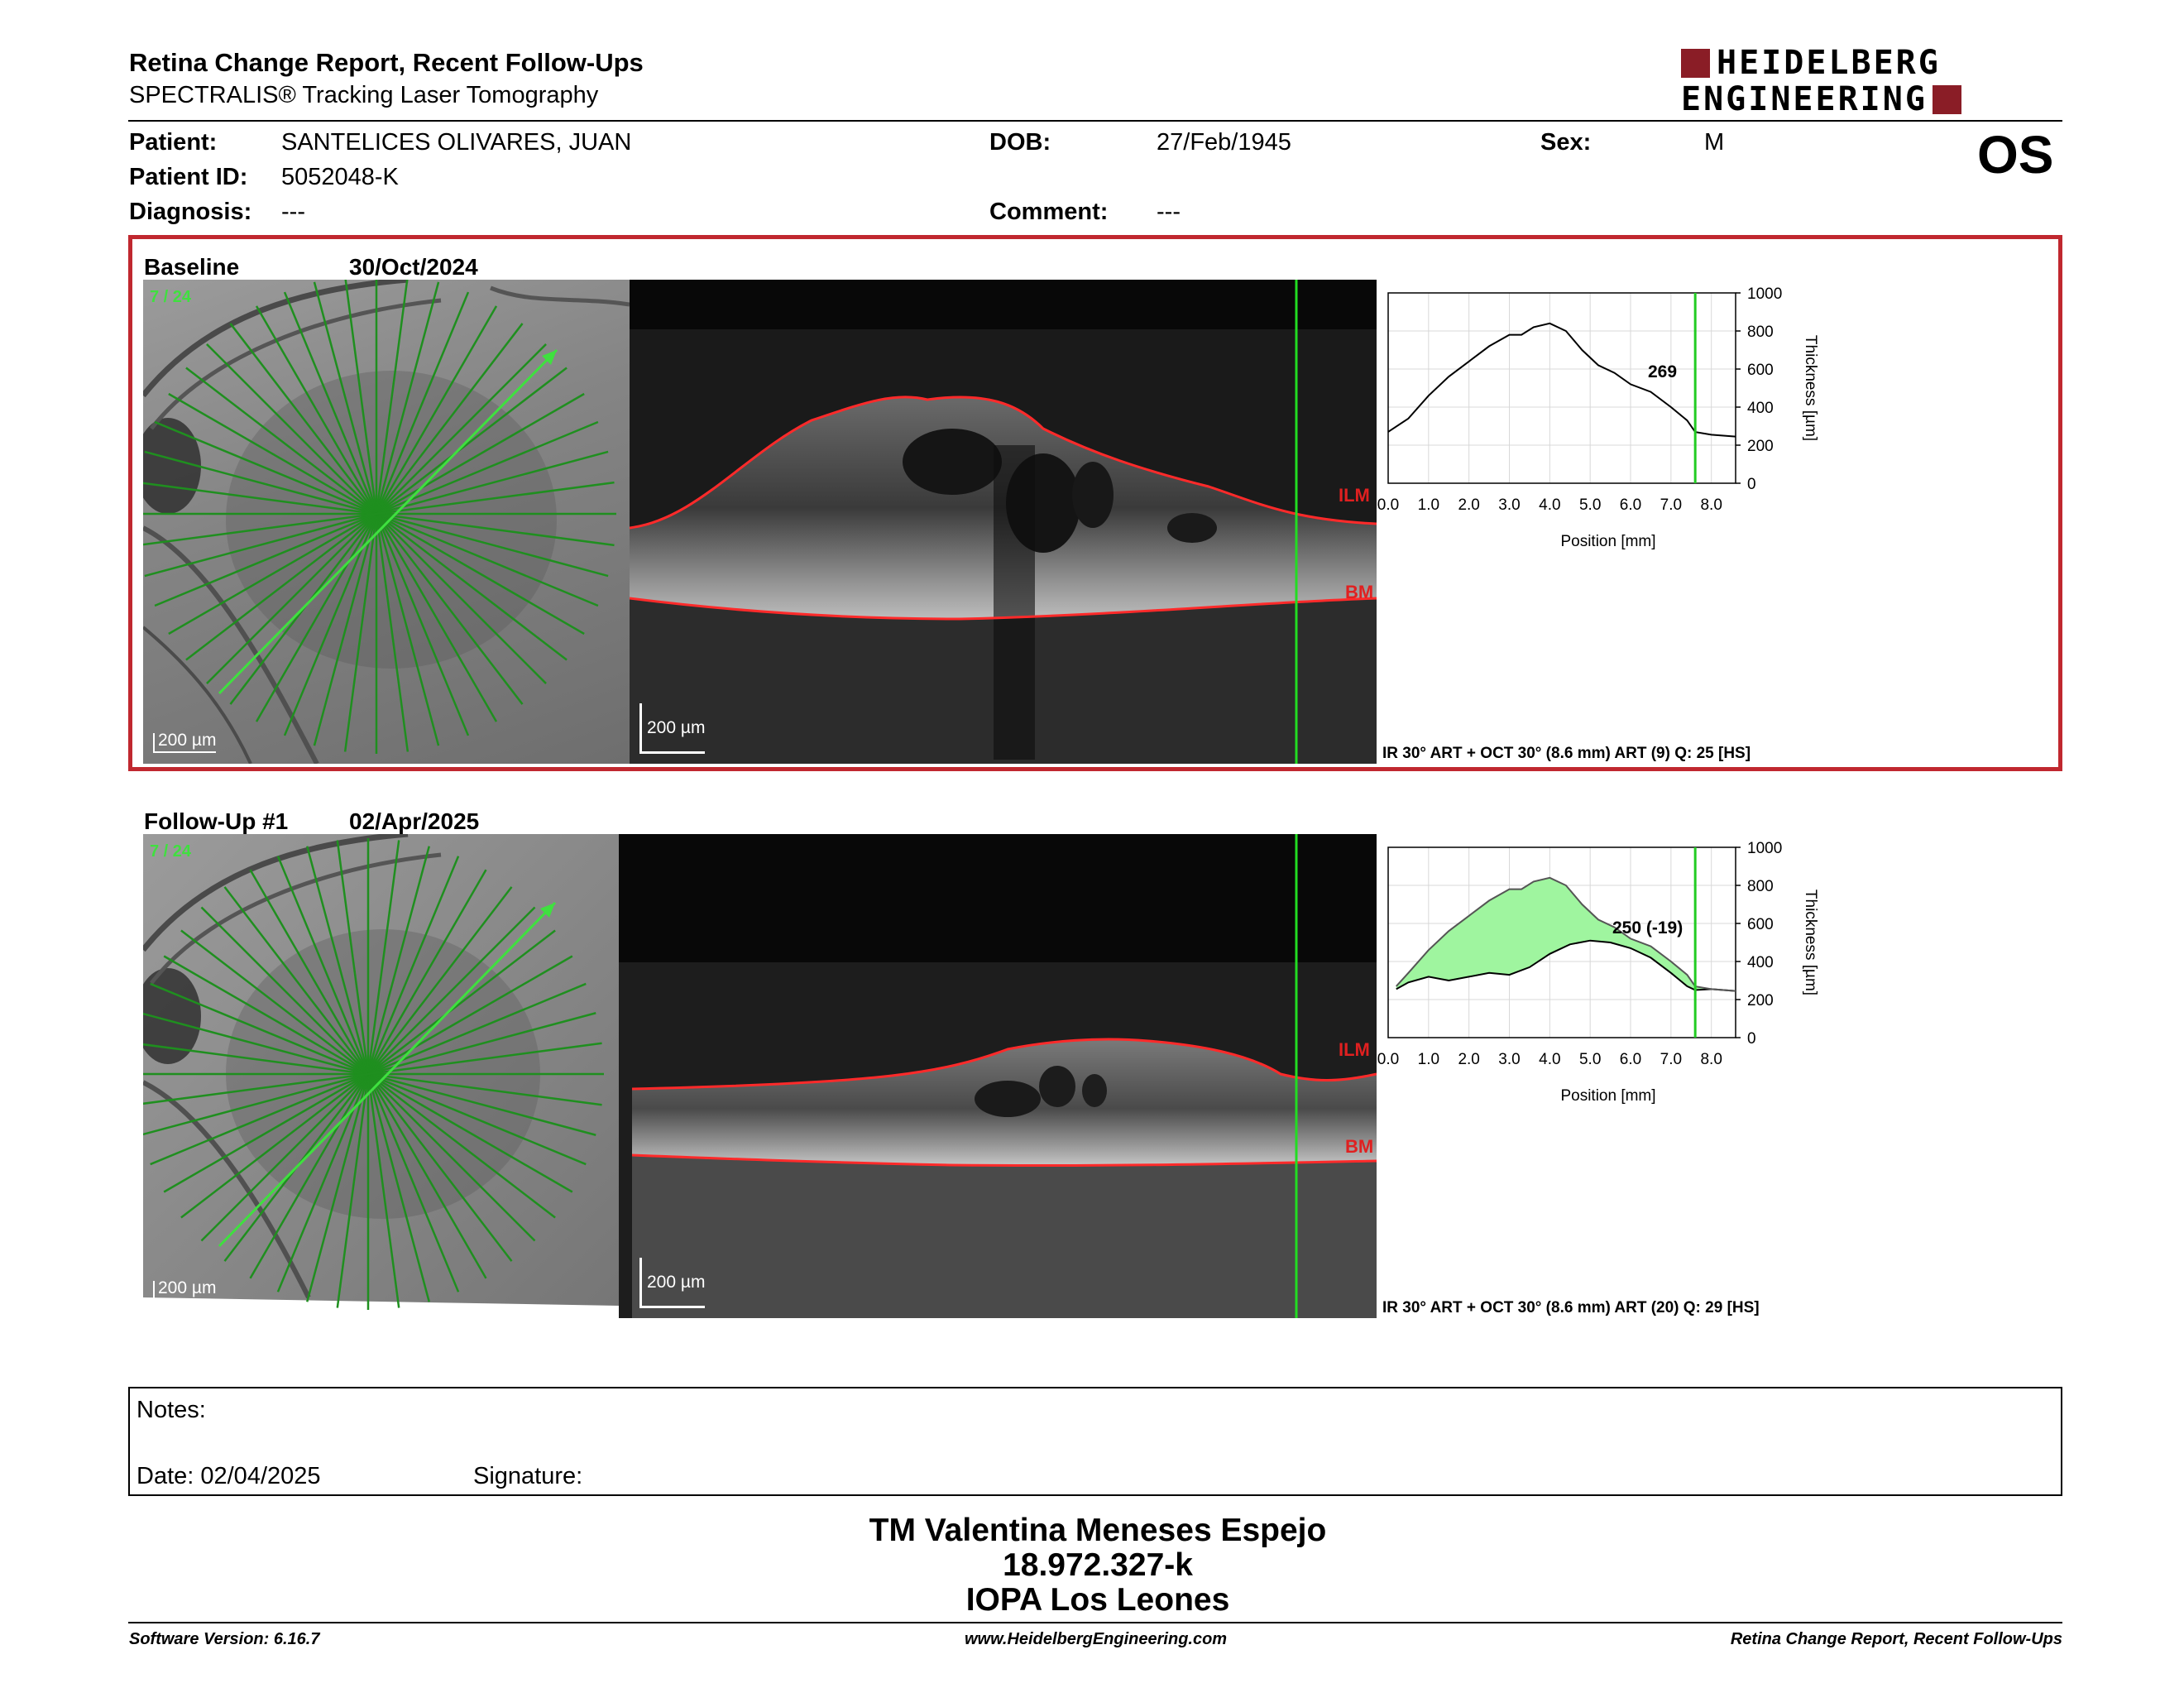 The width and height of the screenshot is (2184, 1688). Describe the element at coordinates (672, 728) in the screenshot. I see `baseline-oct-scalebar: 200 µm` at that location.